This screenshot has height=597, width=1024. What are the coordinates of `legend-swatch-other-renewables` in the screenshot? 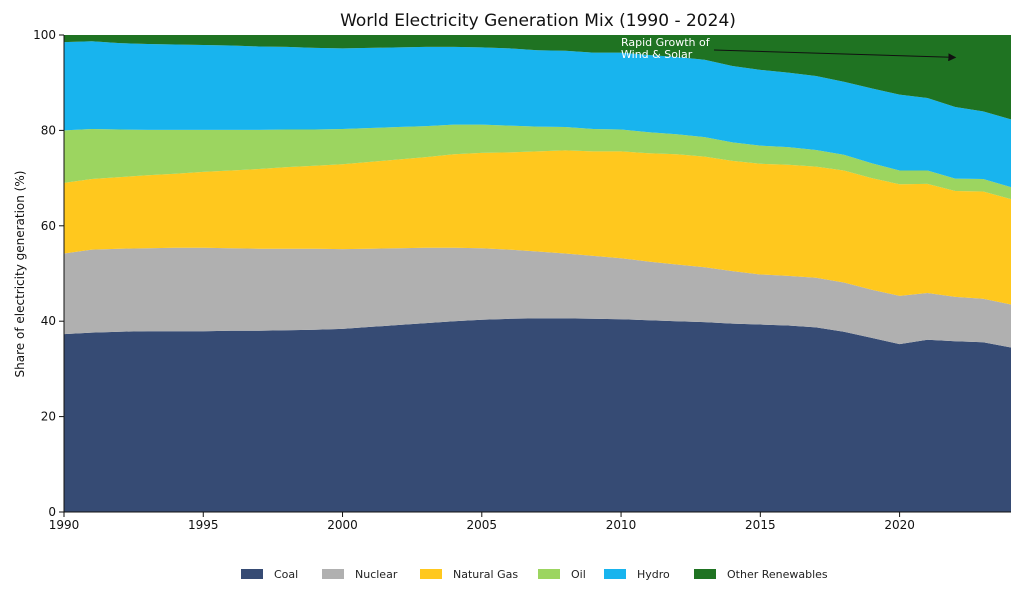 It's located at (705, 574).